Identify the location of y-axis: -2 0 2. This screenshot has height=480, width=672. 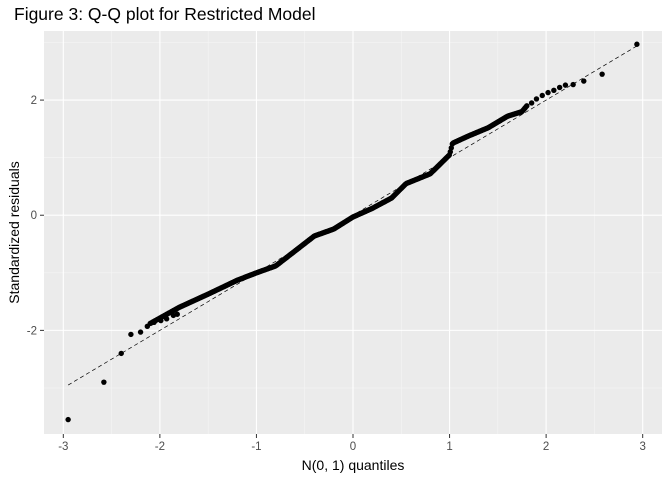
(35, 216).